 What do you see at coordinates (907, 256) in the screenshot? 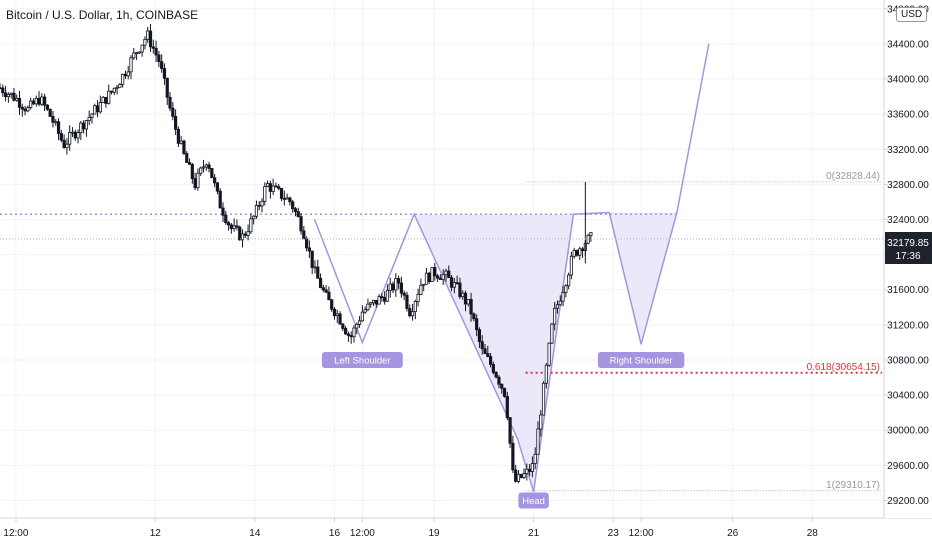
I see `countdown-label: 17:36` at bounding box center [907, 256].